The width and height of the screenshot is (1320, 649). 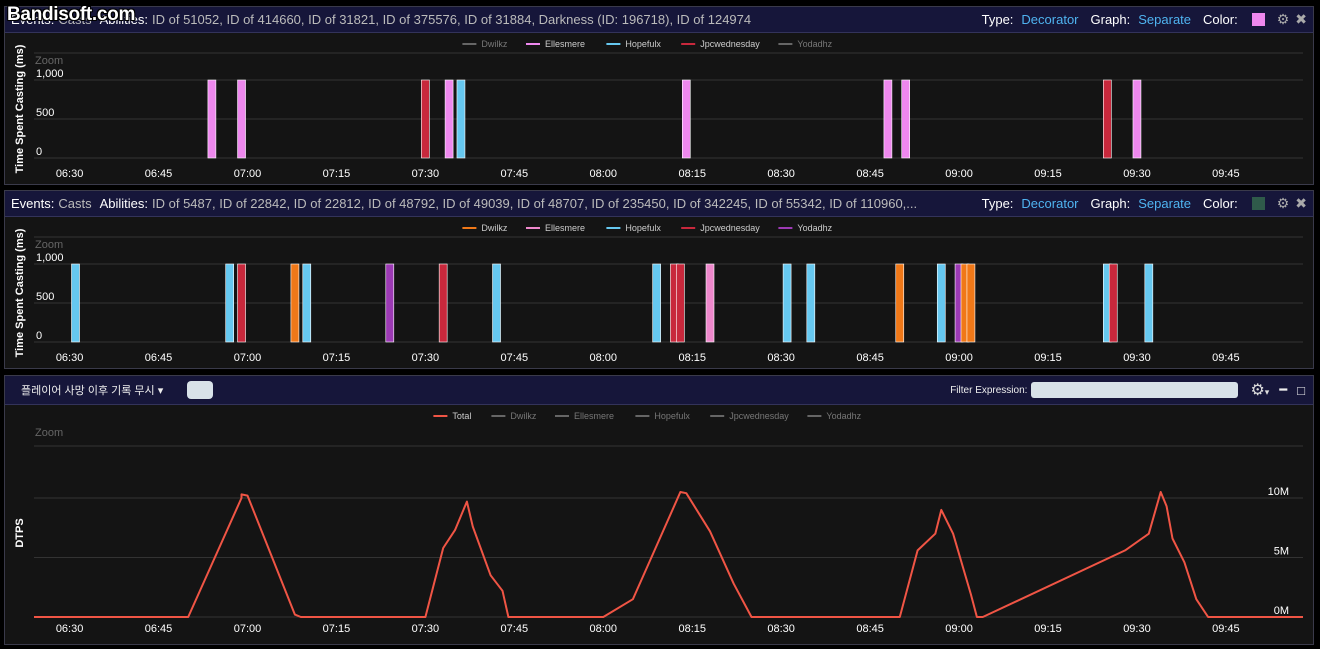 I want to click on y-tick-label: 1,000, so click(x=50, y=258).